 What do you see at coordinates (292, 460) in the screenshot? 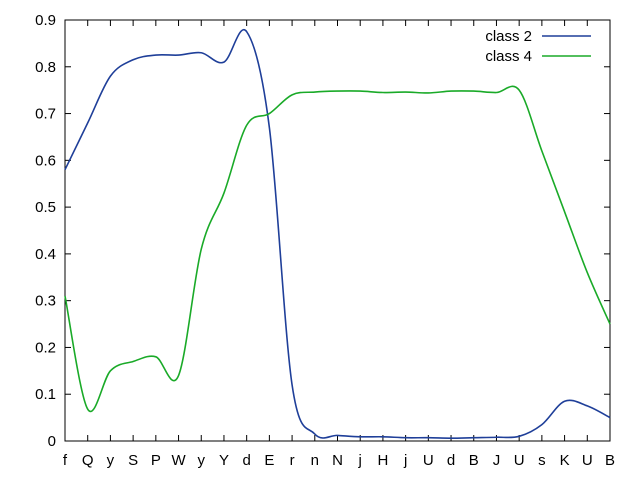
I see `x-tick-label: r` at bounding box center [292, 460].